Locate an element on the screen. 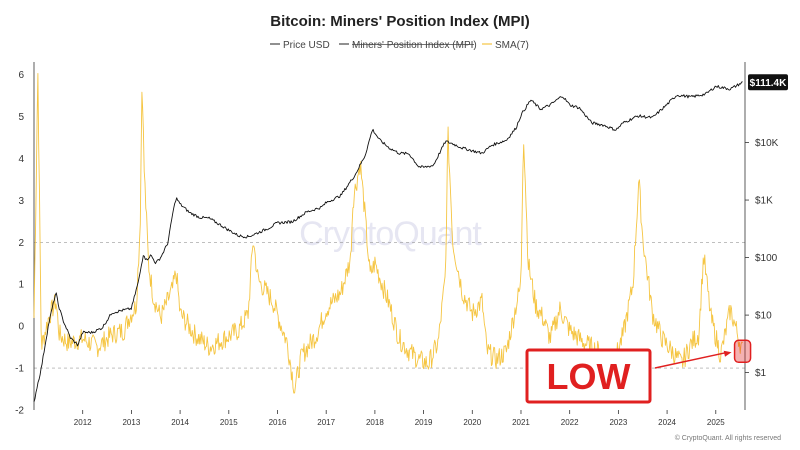  x-tick-label: 2022 is located at coordinates (570, 422).